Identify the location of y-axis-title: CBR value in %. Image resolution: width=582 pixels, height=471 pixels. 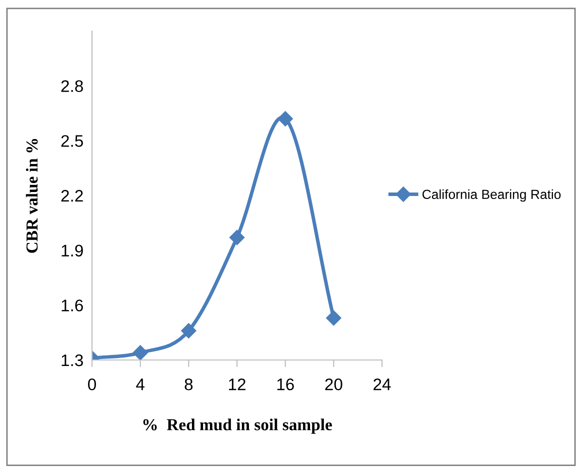
(32, 195).